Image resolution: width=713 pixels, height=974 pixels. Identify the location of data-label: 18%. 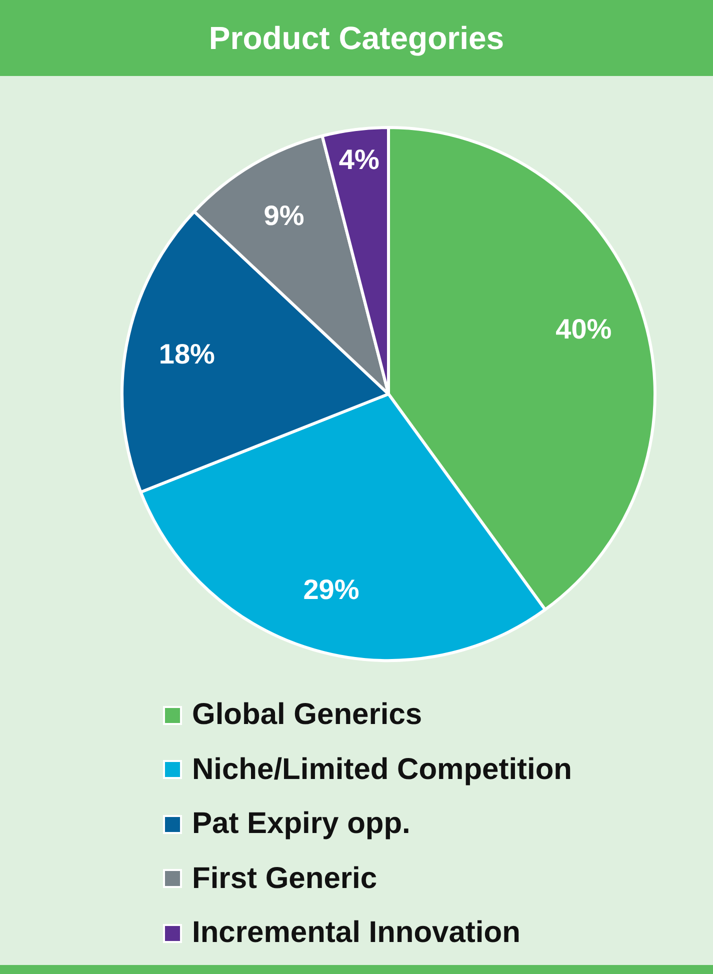
(187, 354).